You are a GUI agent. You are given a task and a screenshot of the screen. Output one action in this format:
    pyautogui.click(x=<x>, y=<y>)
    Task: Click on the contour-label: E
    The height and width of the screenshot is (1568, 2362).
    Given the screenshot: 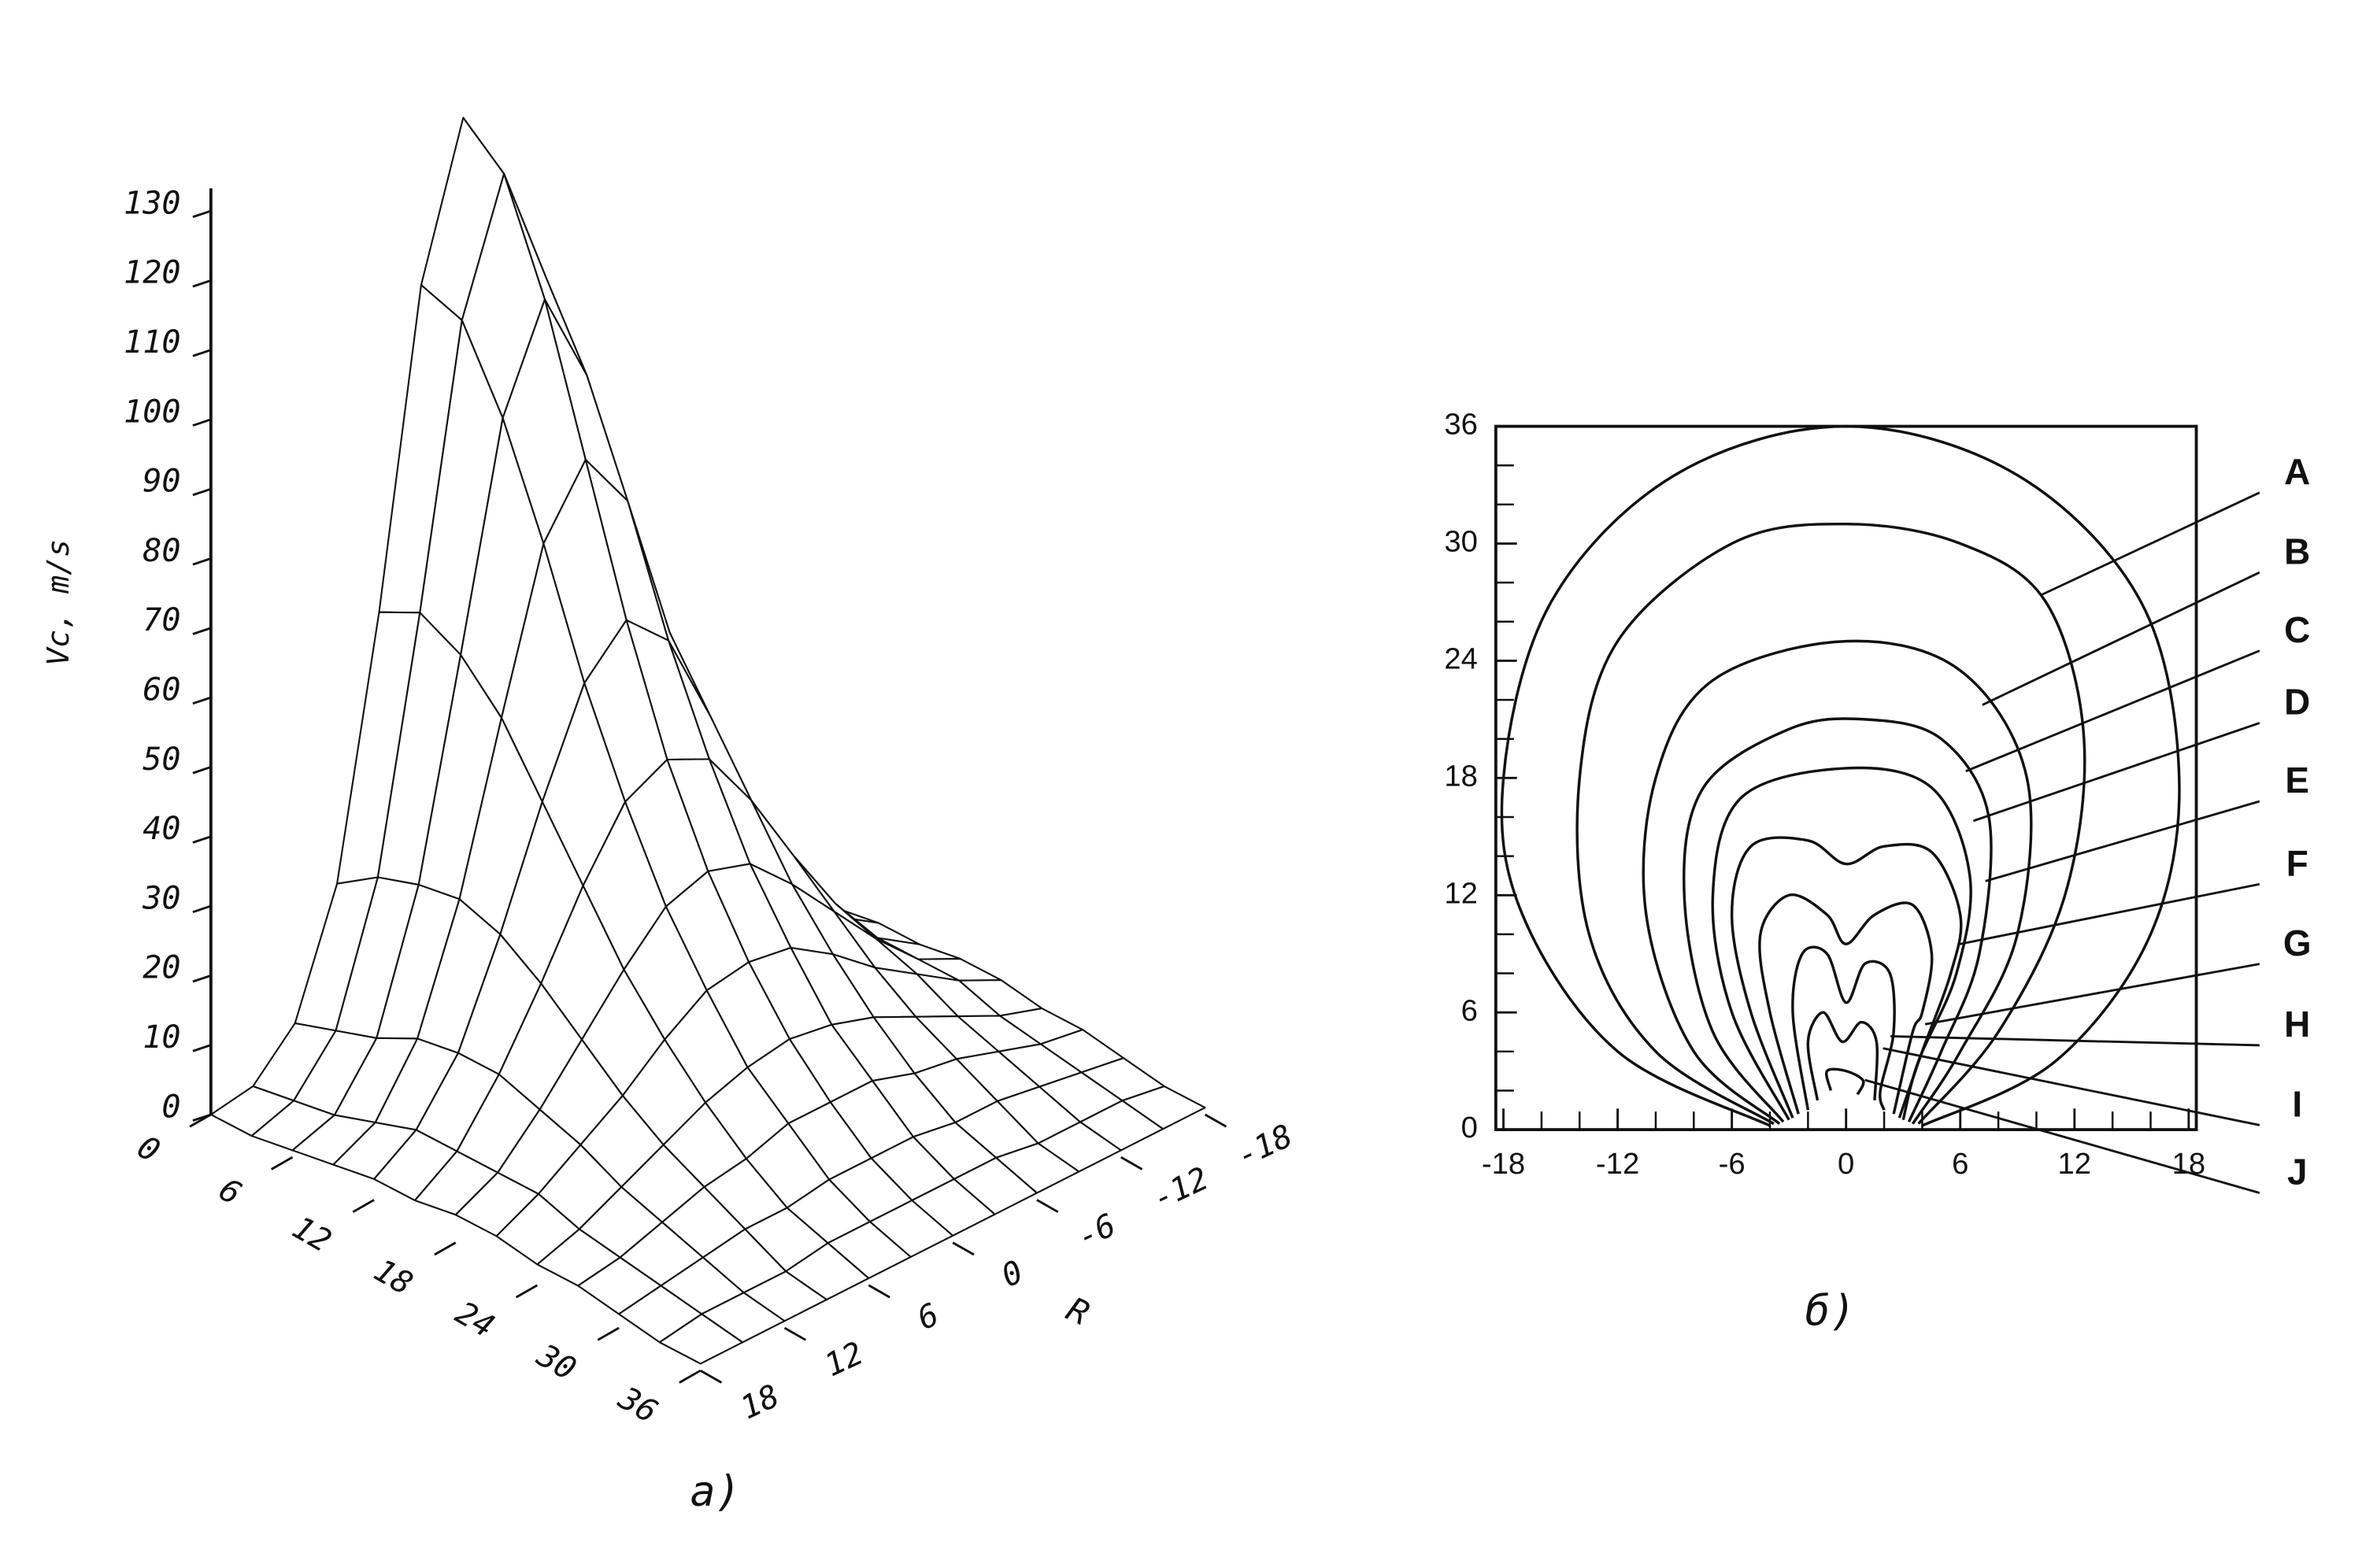 What is the action you would take?
    pyautogui.click(x=2297, y=780)
    